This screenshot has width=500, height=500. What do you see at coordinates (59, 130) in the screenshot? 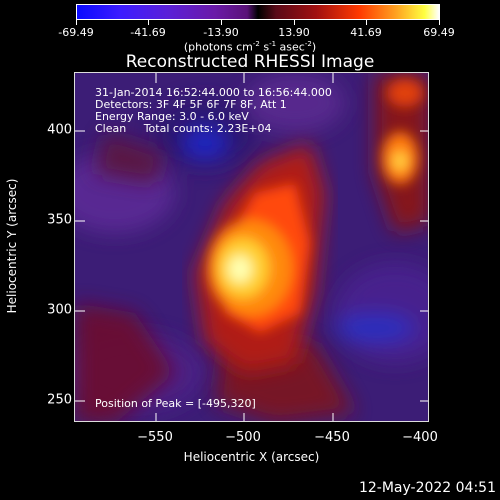
I see `y-tick-label: 400` at bounding box center [59, 130].